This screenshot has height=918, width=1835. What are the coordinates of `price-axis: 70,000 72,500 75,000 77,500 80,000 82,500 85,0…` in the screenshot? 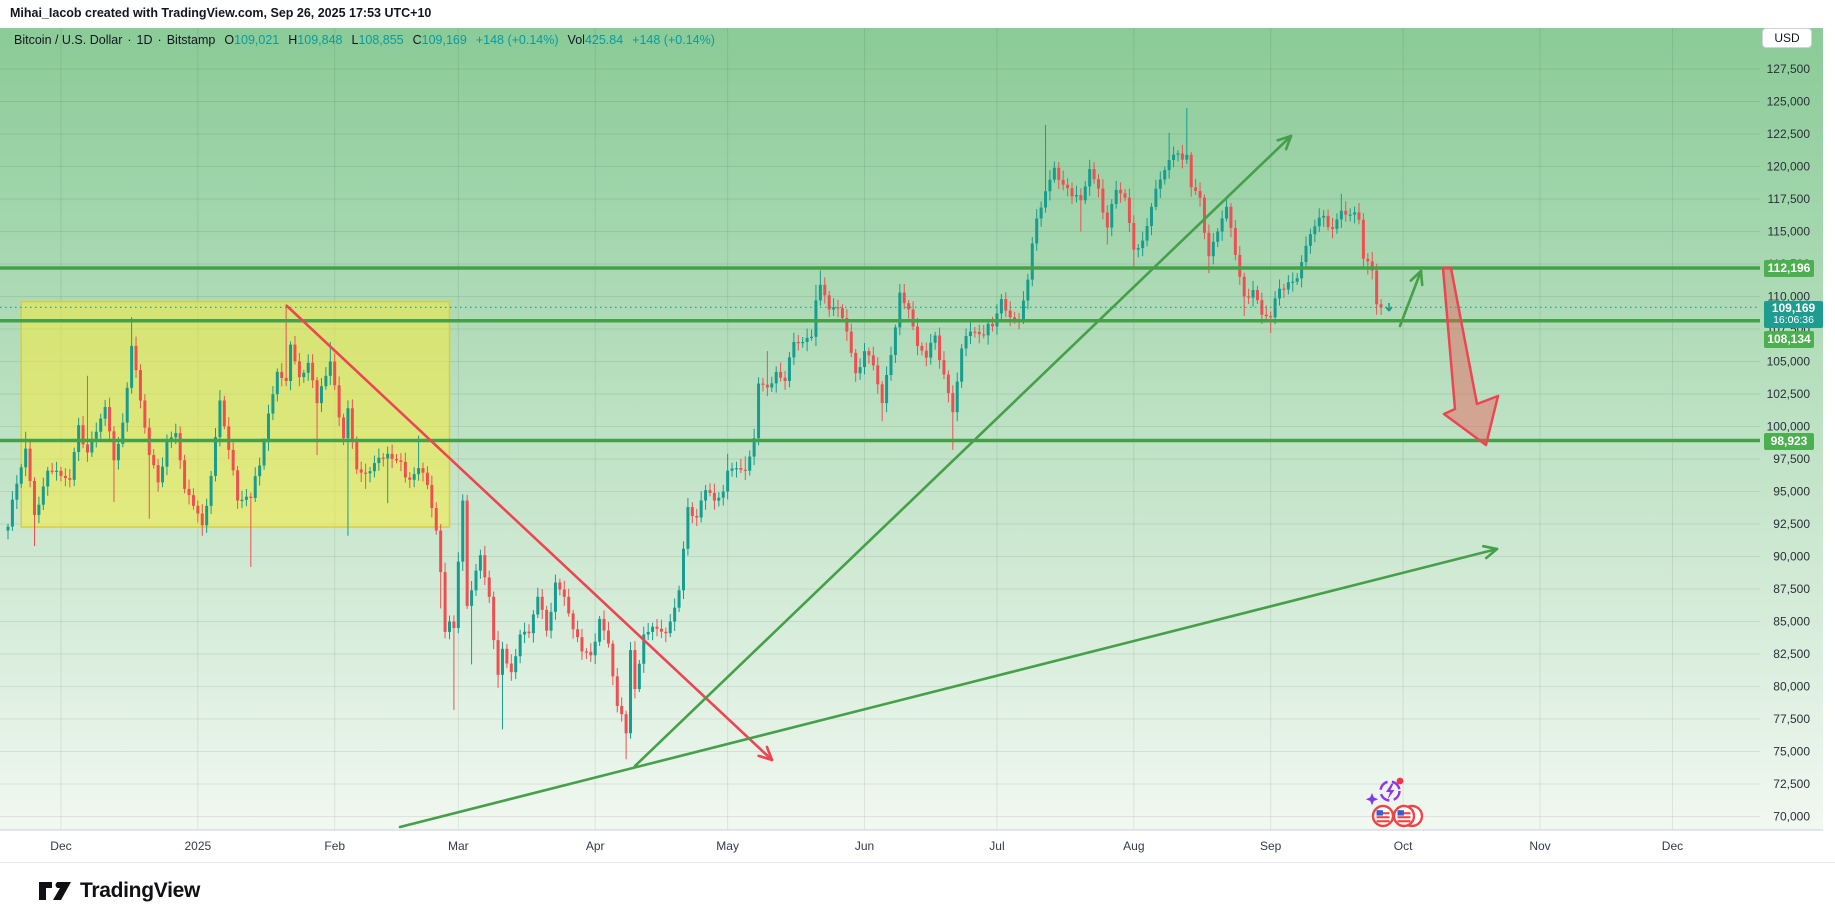 It's located at (1789, 443).